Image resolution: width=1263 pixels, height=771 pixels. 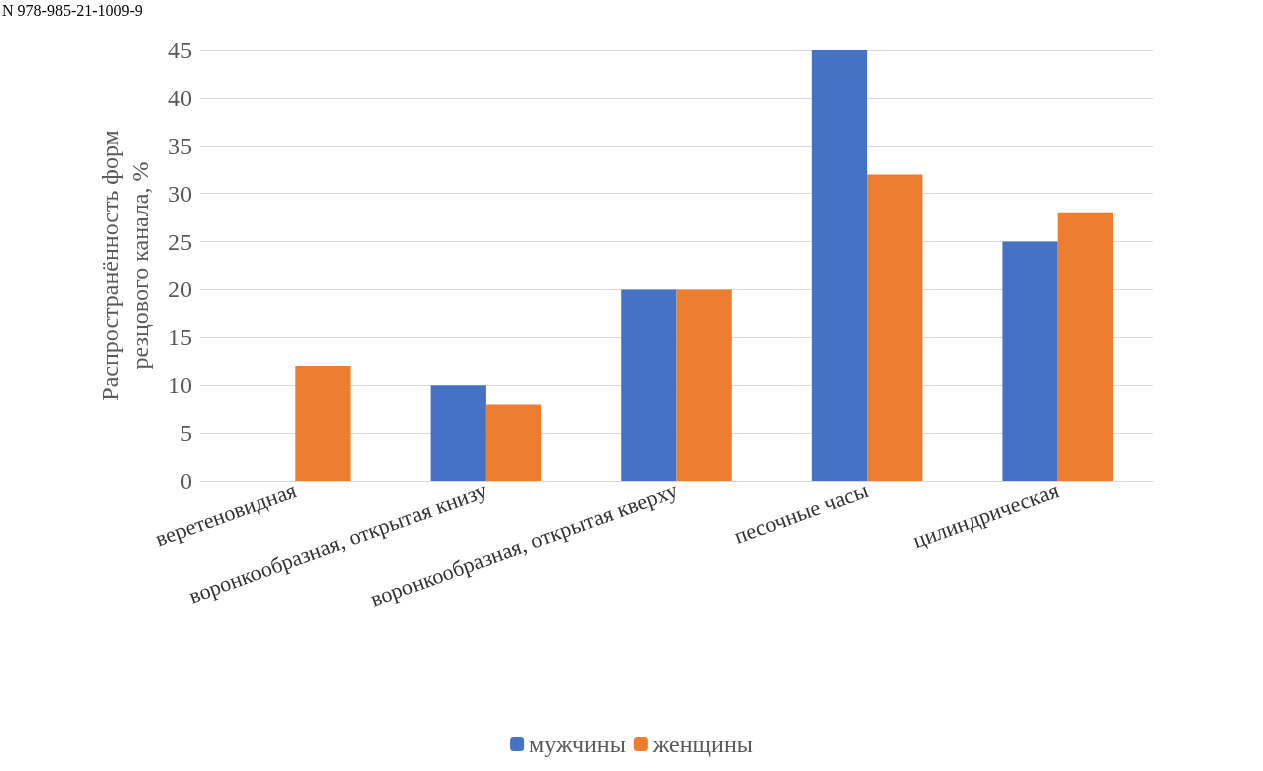 I want to click on y-tick-label: 10, so click(x=180, y=385).